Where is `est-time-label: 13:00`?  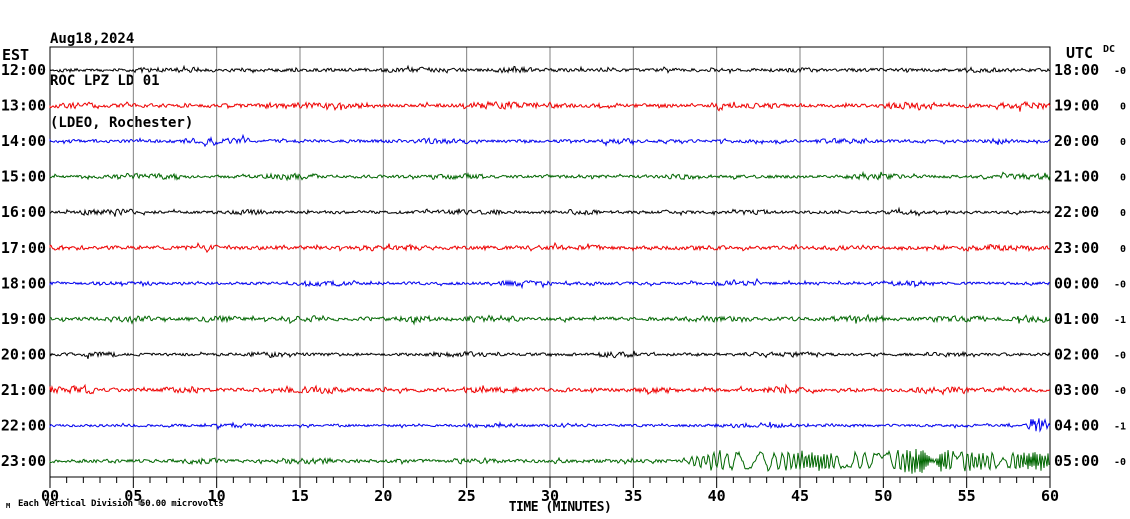
est-time-label: 13:00 is located at coordinates (23, 106).